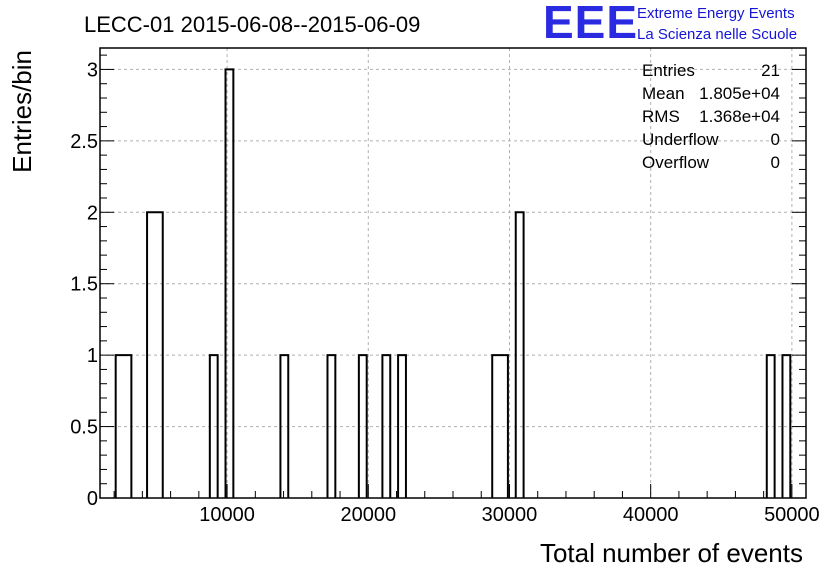 The height and width of the screenshot is (572, 836). What do you see at coordinates (227, 515) in the screenshot?
I see `x-tick-label-0: 10000` at bounding box center [227, 515].